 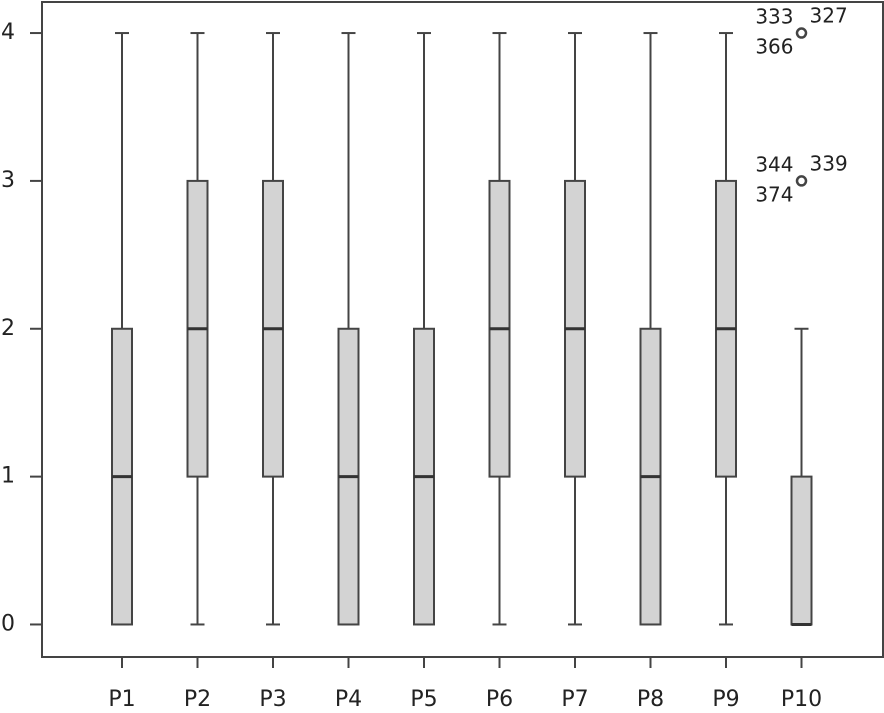 What do you see at coordinates (348, 699) in the screenshot?
I see `x-tick-label: P4` at bounding box center [348, 699].